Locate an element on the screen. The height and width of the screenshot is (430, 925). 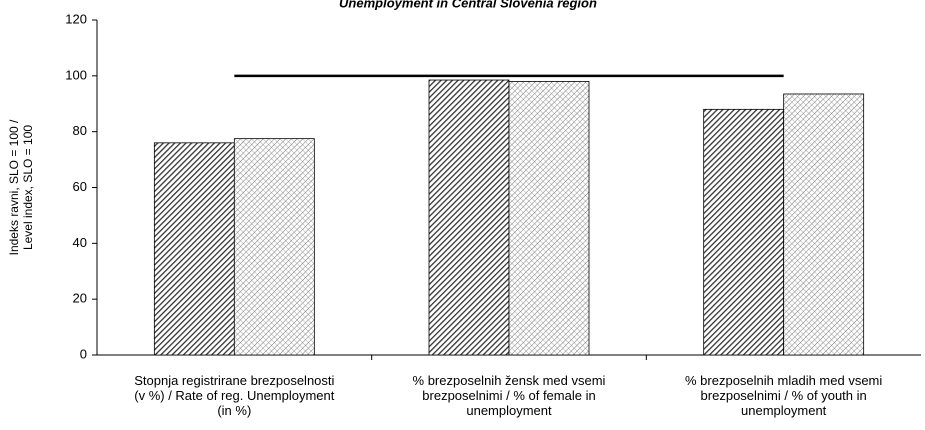
y-tick-label: 100 is located at coordinates (76, 74).